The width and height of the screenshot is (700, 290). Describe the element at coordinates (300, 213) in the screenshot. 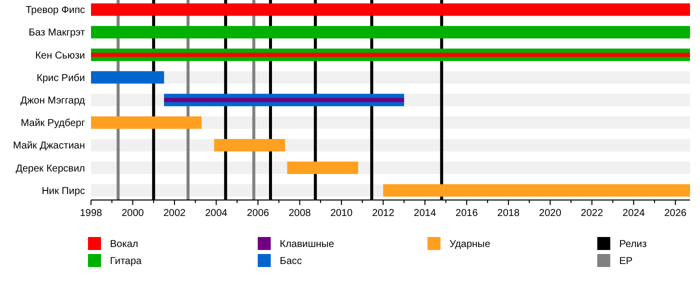

I see `x-tick-label: 2008` at that location.